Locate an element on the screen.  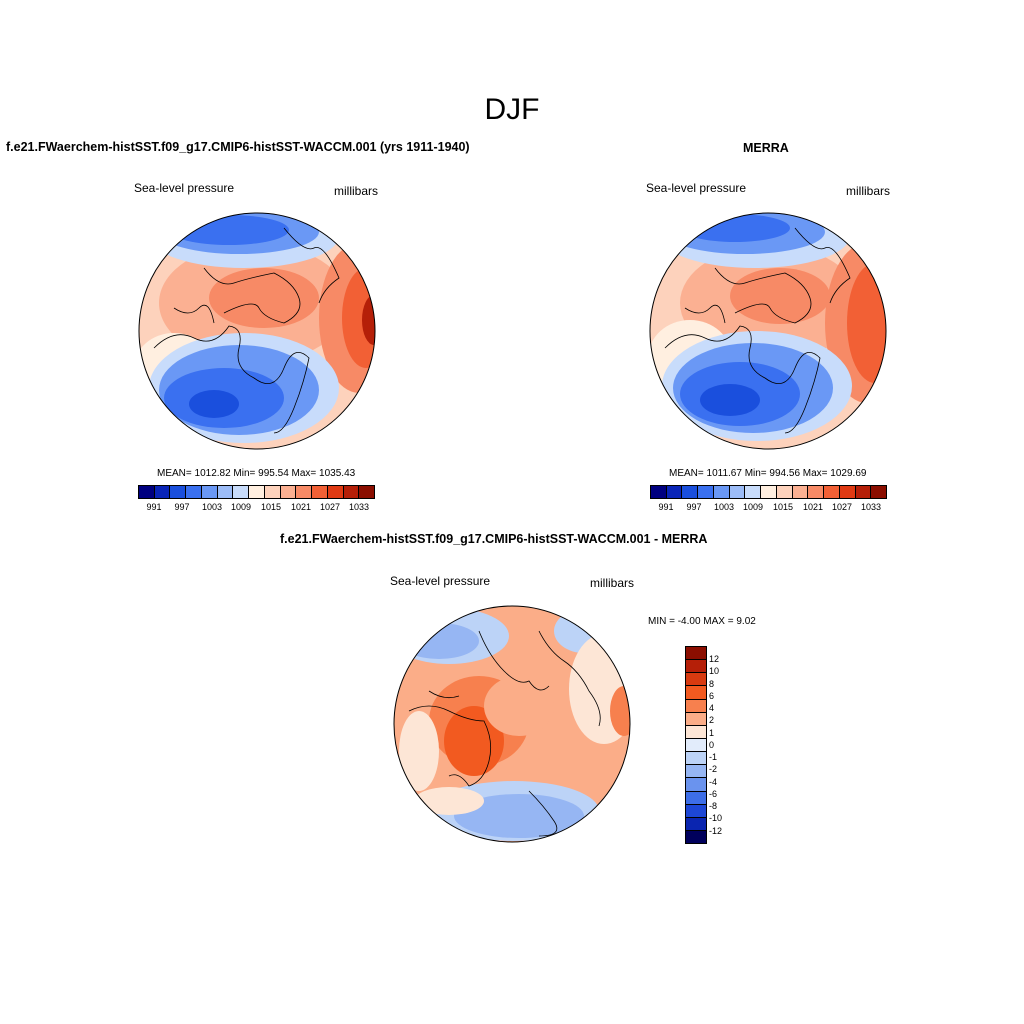
colorbar-tick: -12 is located at coordinates (716, 831).